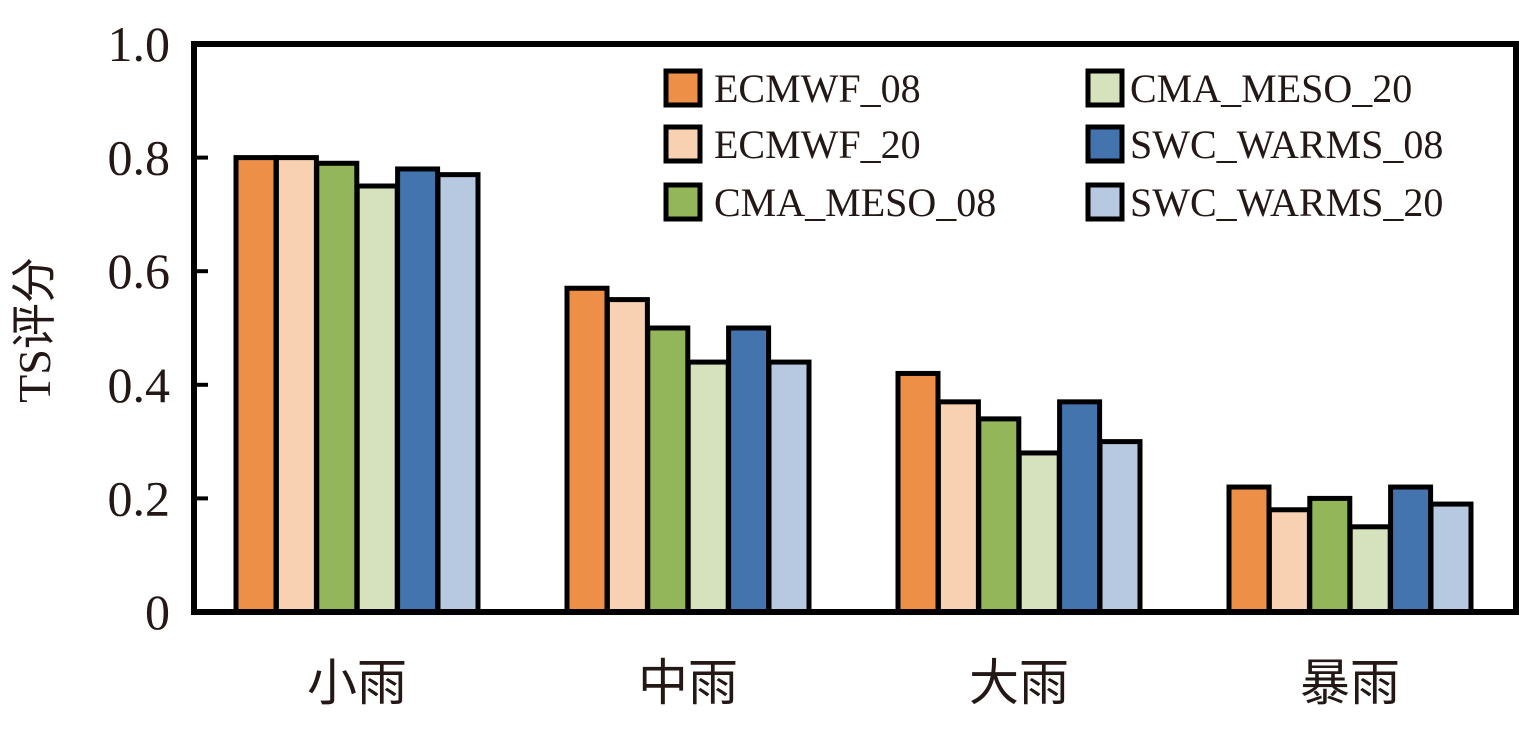 The height and width of the screenshot is (729, 1528). I want to click on y-tick-label: 0.6, so click(139, 271).